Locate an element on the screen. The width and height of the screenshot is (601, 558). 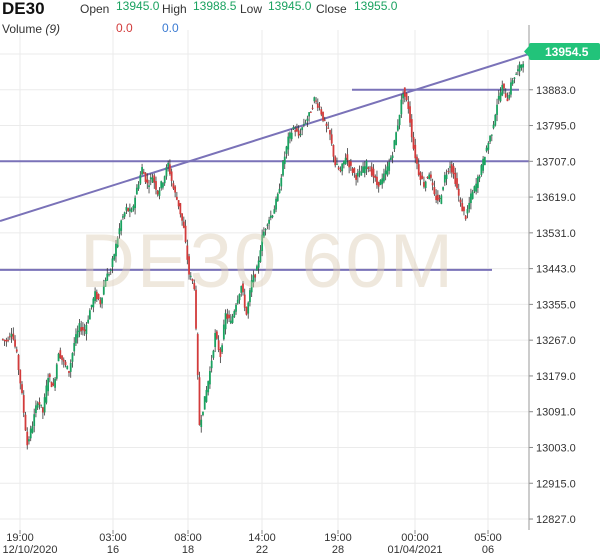
open-label: Open is located at coordinates (95, 9).